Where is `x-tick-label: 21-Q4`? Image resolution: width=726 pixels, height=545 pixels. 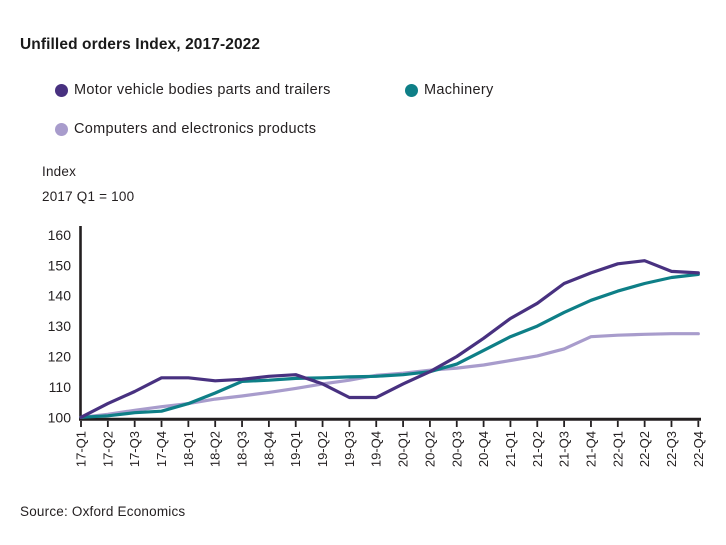 x-tick-label: 21-Q4 is located at coordinates (590, 449).